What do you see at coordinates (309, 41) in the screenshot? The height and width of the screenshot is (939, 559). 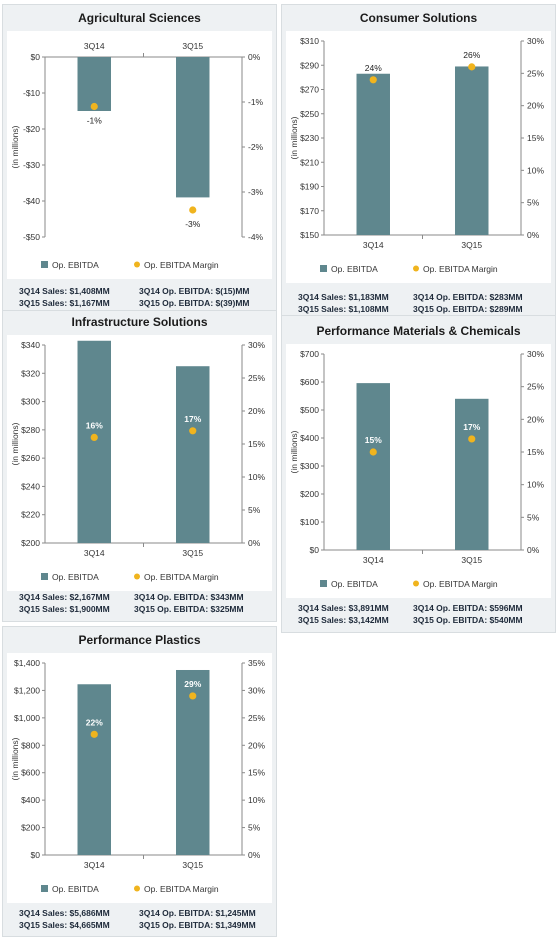 I see `y-tick-label: $310` at bounding box center [309, 41].